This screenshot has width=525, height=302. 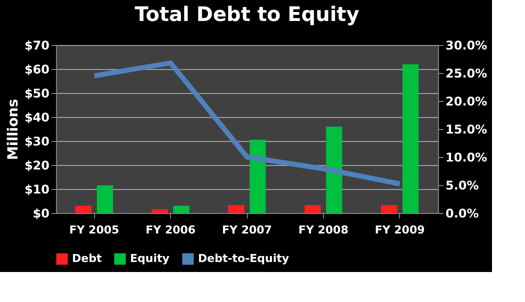 I want to click on y-tick-label: $20, so click(x=37, y=165).